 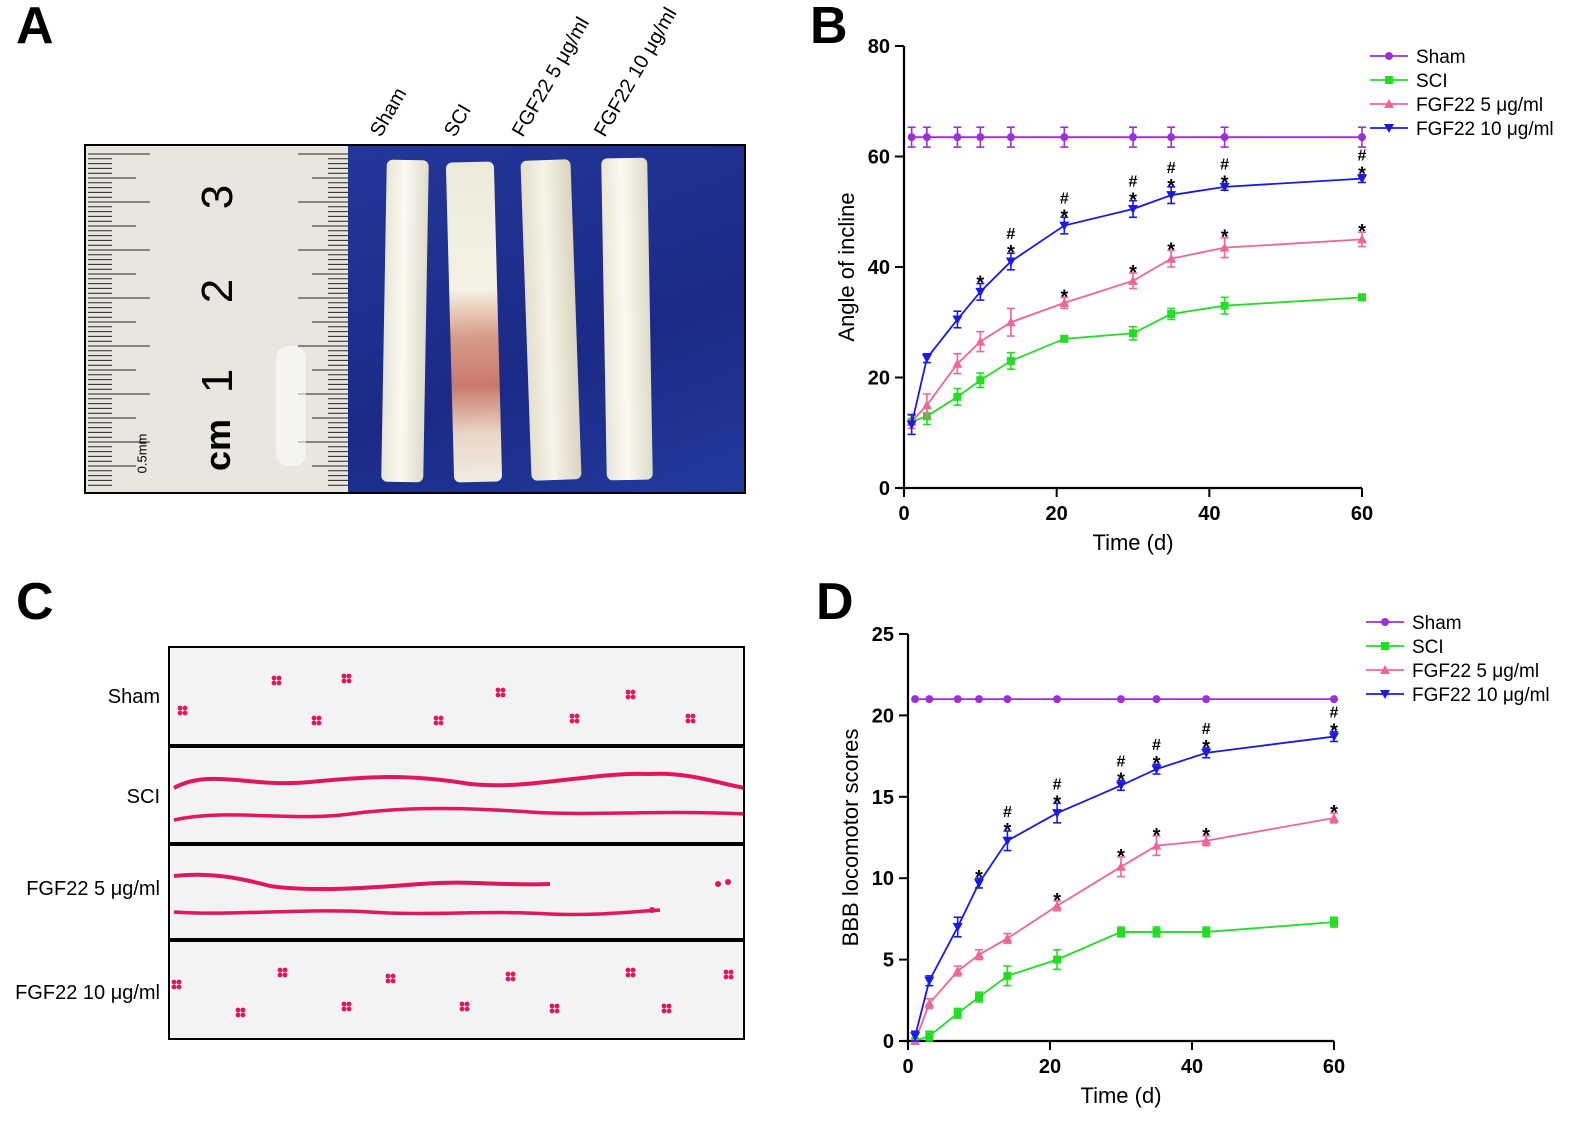 I want to click on drag-track-upper, so click(x=362, y=882).